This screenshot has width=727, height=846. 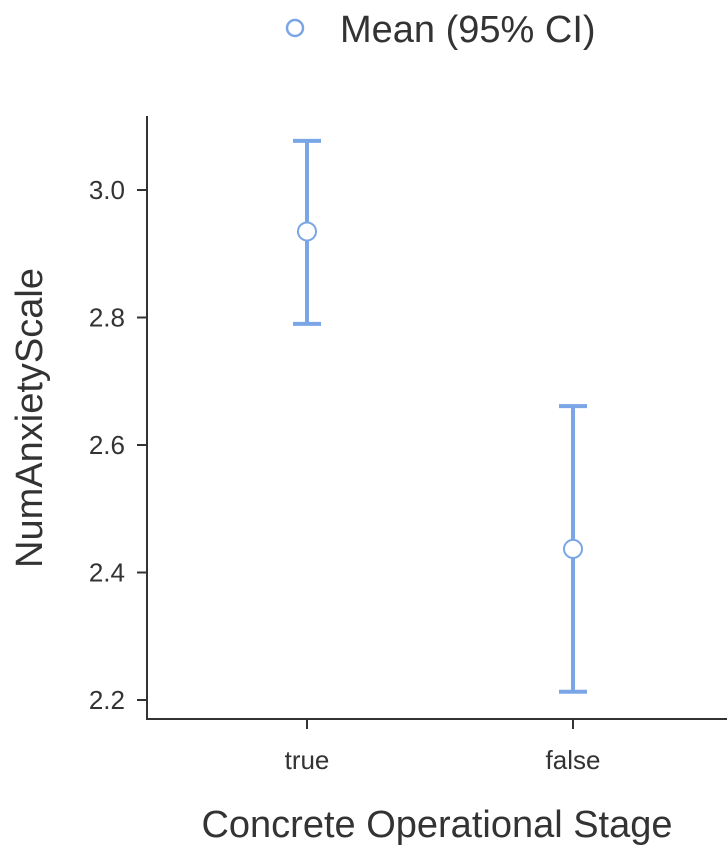 What do you see at coordinates (107, 190) in the screenshot?
I see `y-tick-label: 3.0` at bounding box center [107, 190].